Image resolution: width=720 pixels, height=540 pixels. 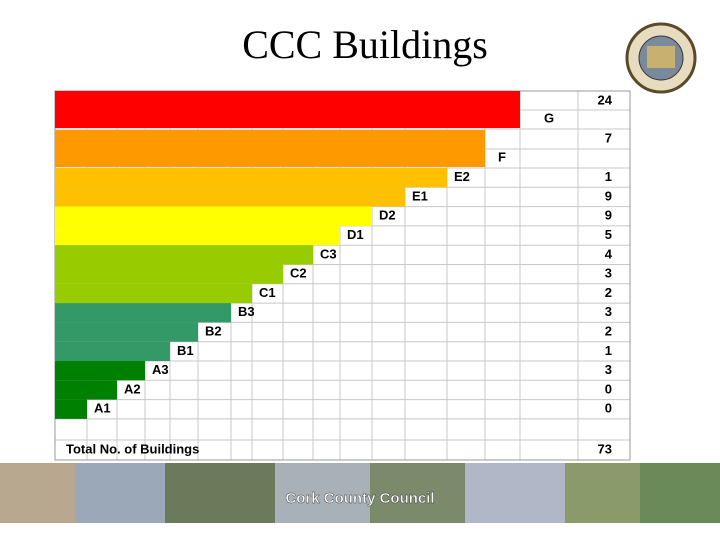 What do you see at coordinates (387, 215) in the screenshot?
I see `rating-label: D2` at bounding box center [387, 215].